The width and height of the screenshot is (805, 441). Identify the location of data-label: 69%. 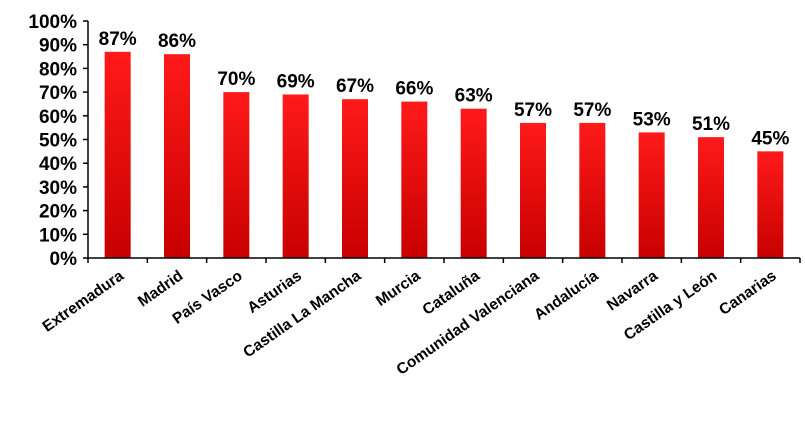
(296, 81).